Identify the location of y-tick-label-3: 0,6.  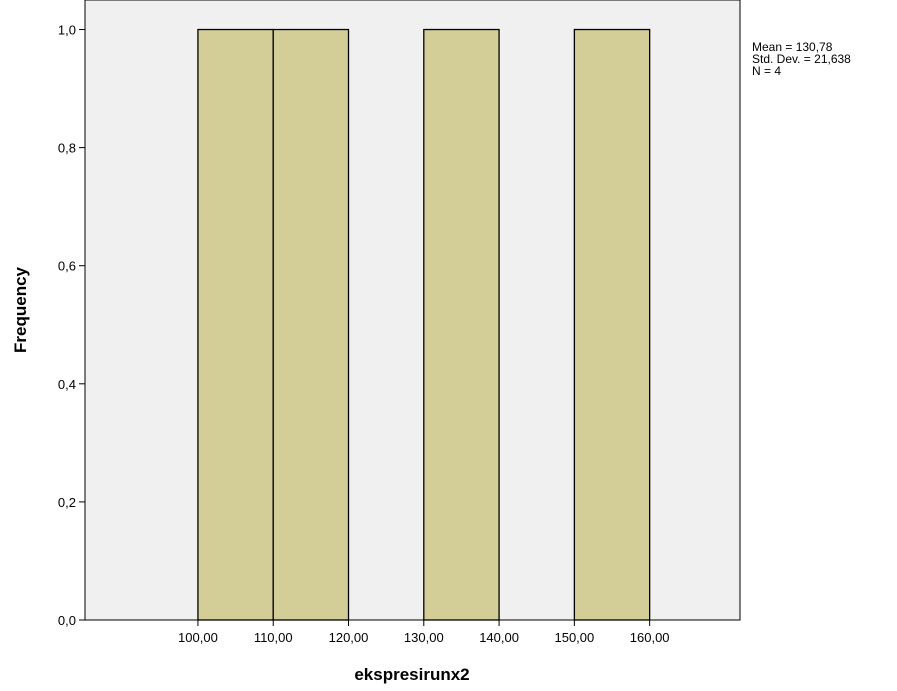
(67, 266).